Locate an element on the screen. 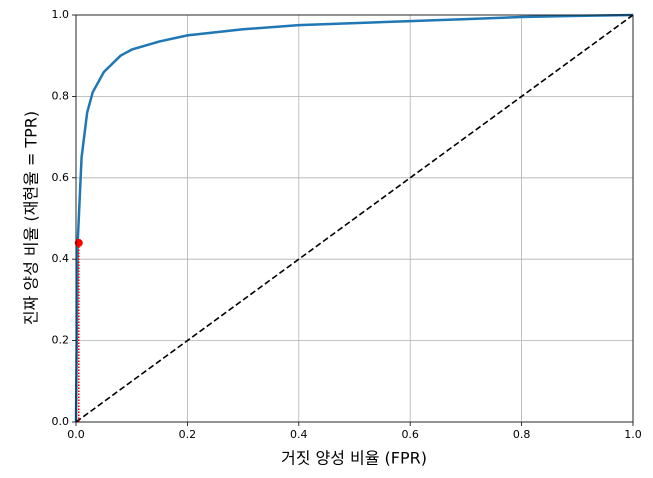 The image size is (653, 478). y-axis-label: 진짜 양성 비율 (재현율 = TPR) is located at coordinates (31, 218).